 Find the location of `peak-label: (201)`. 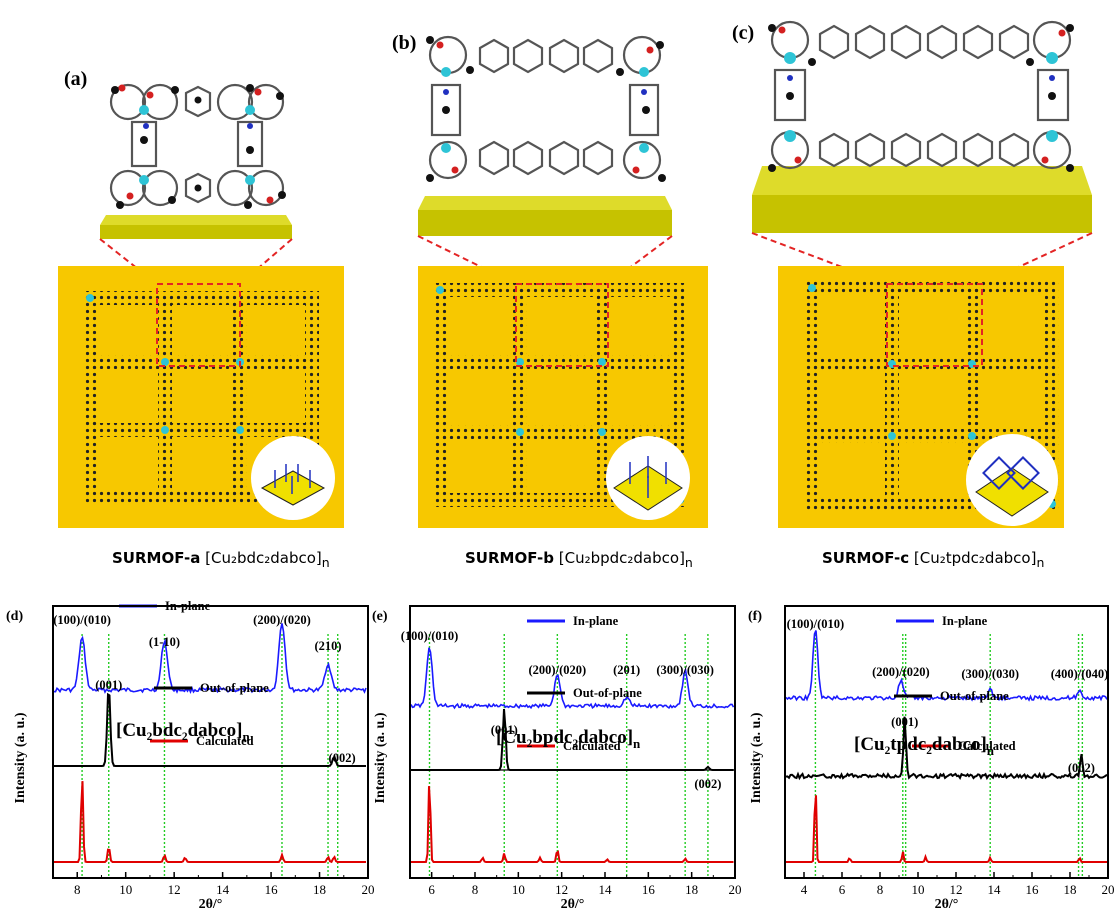

peak-label: (201) is located at coordinates (626, 670).